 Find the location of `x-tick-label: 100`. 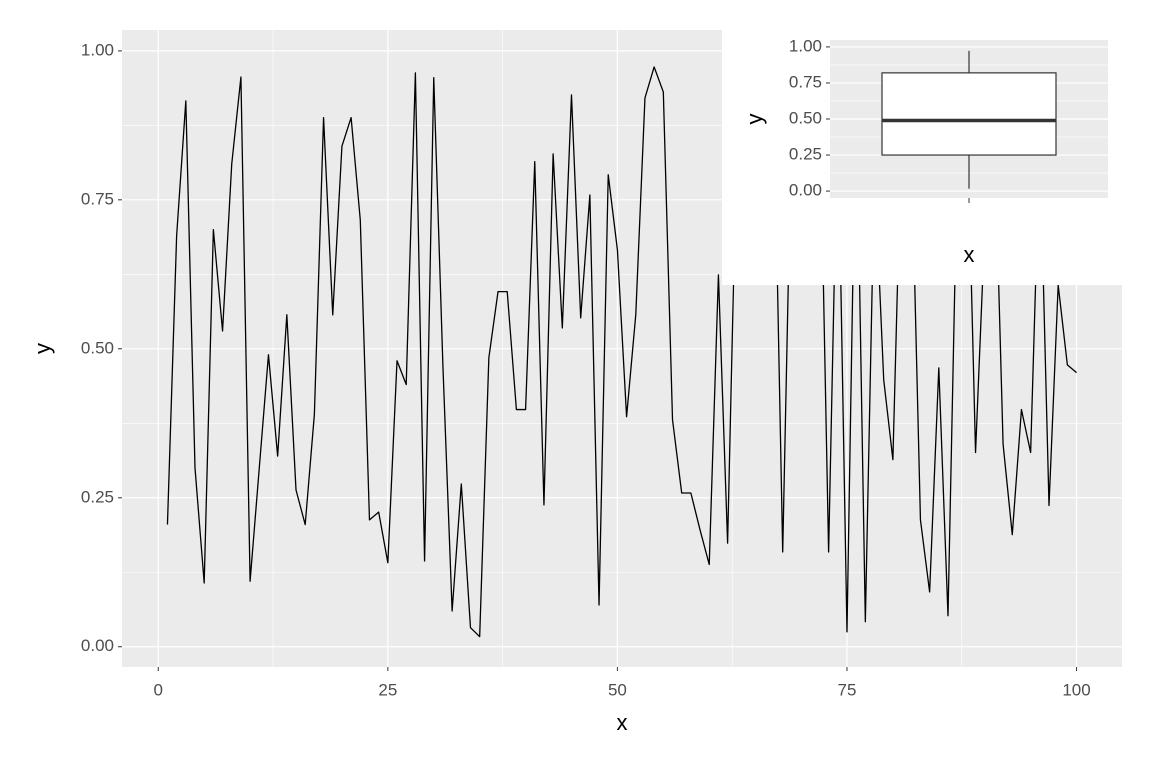

x-tick-label: 100 is located at coordinates (1076, 689).